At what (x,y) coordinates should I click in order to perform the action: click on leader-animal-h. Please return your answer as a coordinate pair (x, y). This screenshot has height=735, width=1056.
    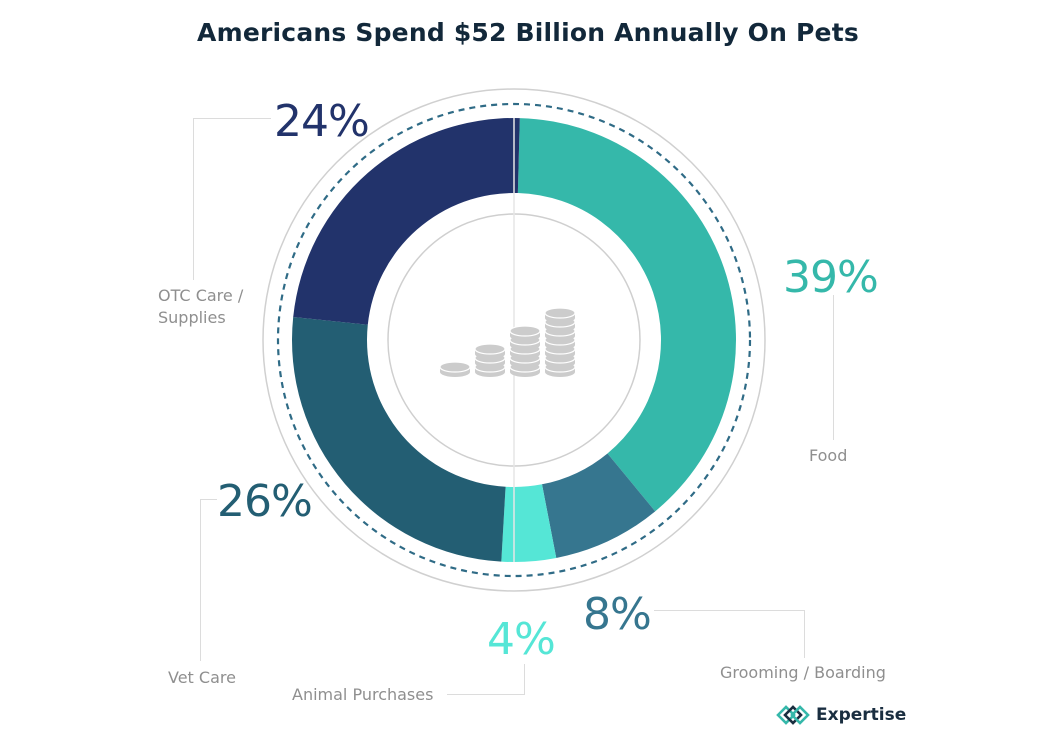
    Looking at the image, I should click on (486, 694).